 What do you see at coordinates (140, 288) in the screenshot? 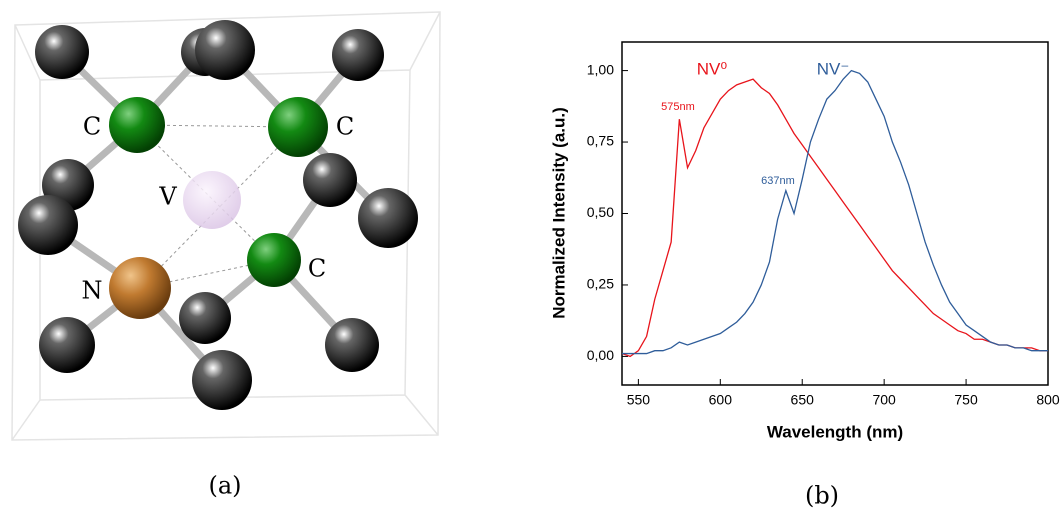
I see `nitrogen-atom` at bounding box center [140, 288].